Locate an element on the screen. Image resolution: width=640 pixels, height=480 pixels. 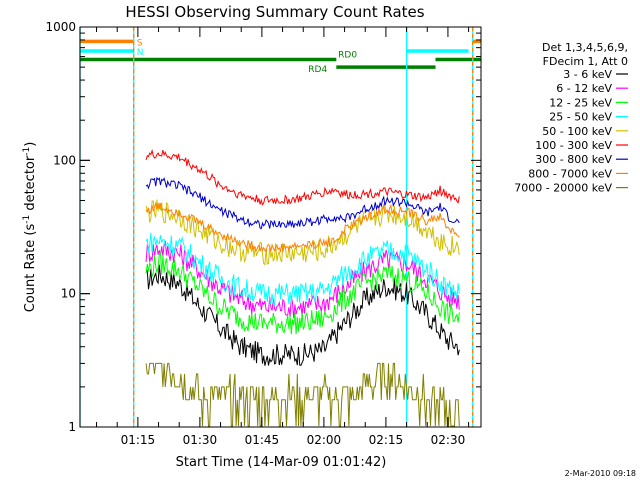
x-tick-label: 02:30 is located at coordinates (448, 440).